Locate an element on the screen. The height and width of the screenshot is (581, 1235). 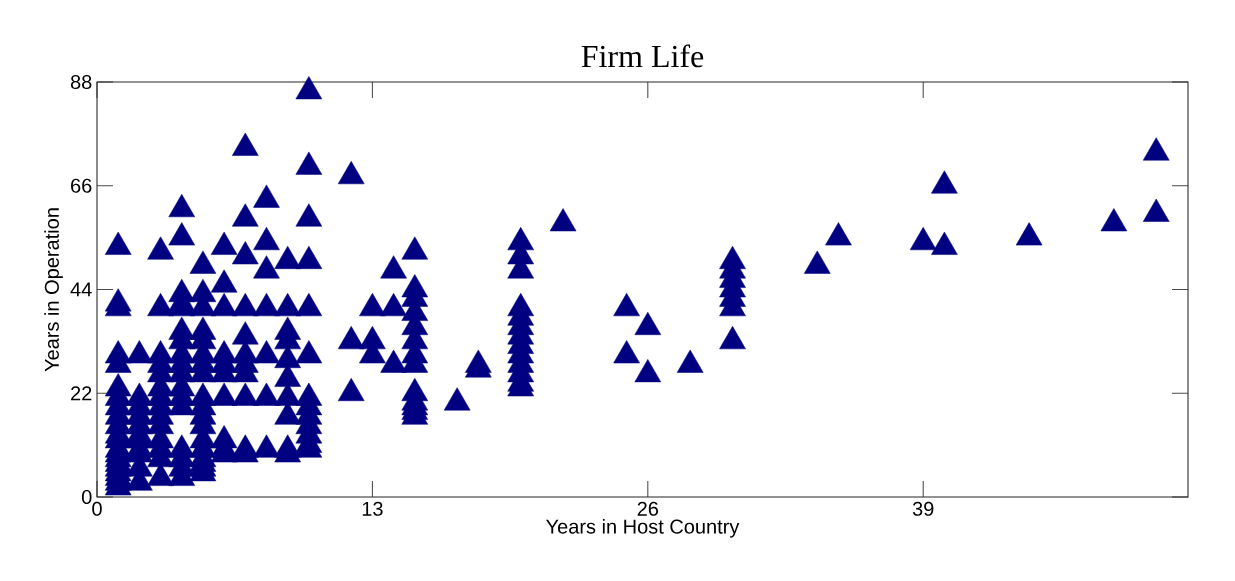
x-axis-title: Years in Host Country is located at coordinates (643, 528).